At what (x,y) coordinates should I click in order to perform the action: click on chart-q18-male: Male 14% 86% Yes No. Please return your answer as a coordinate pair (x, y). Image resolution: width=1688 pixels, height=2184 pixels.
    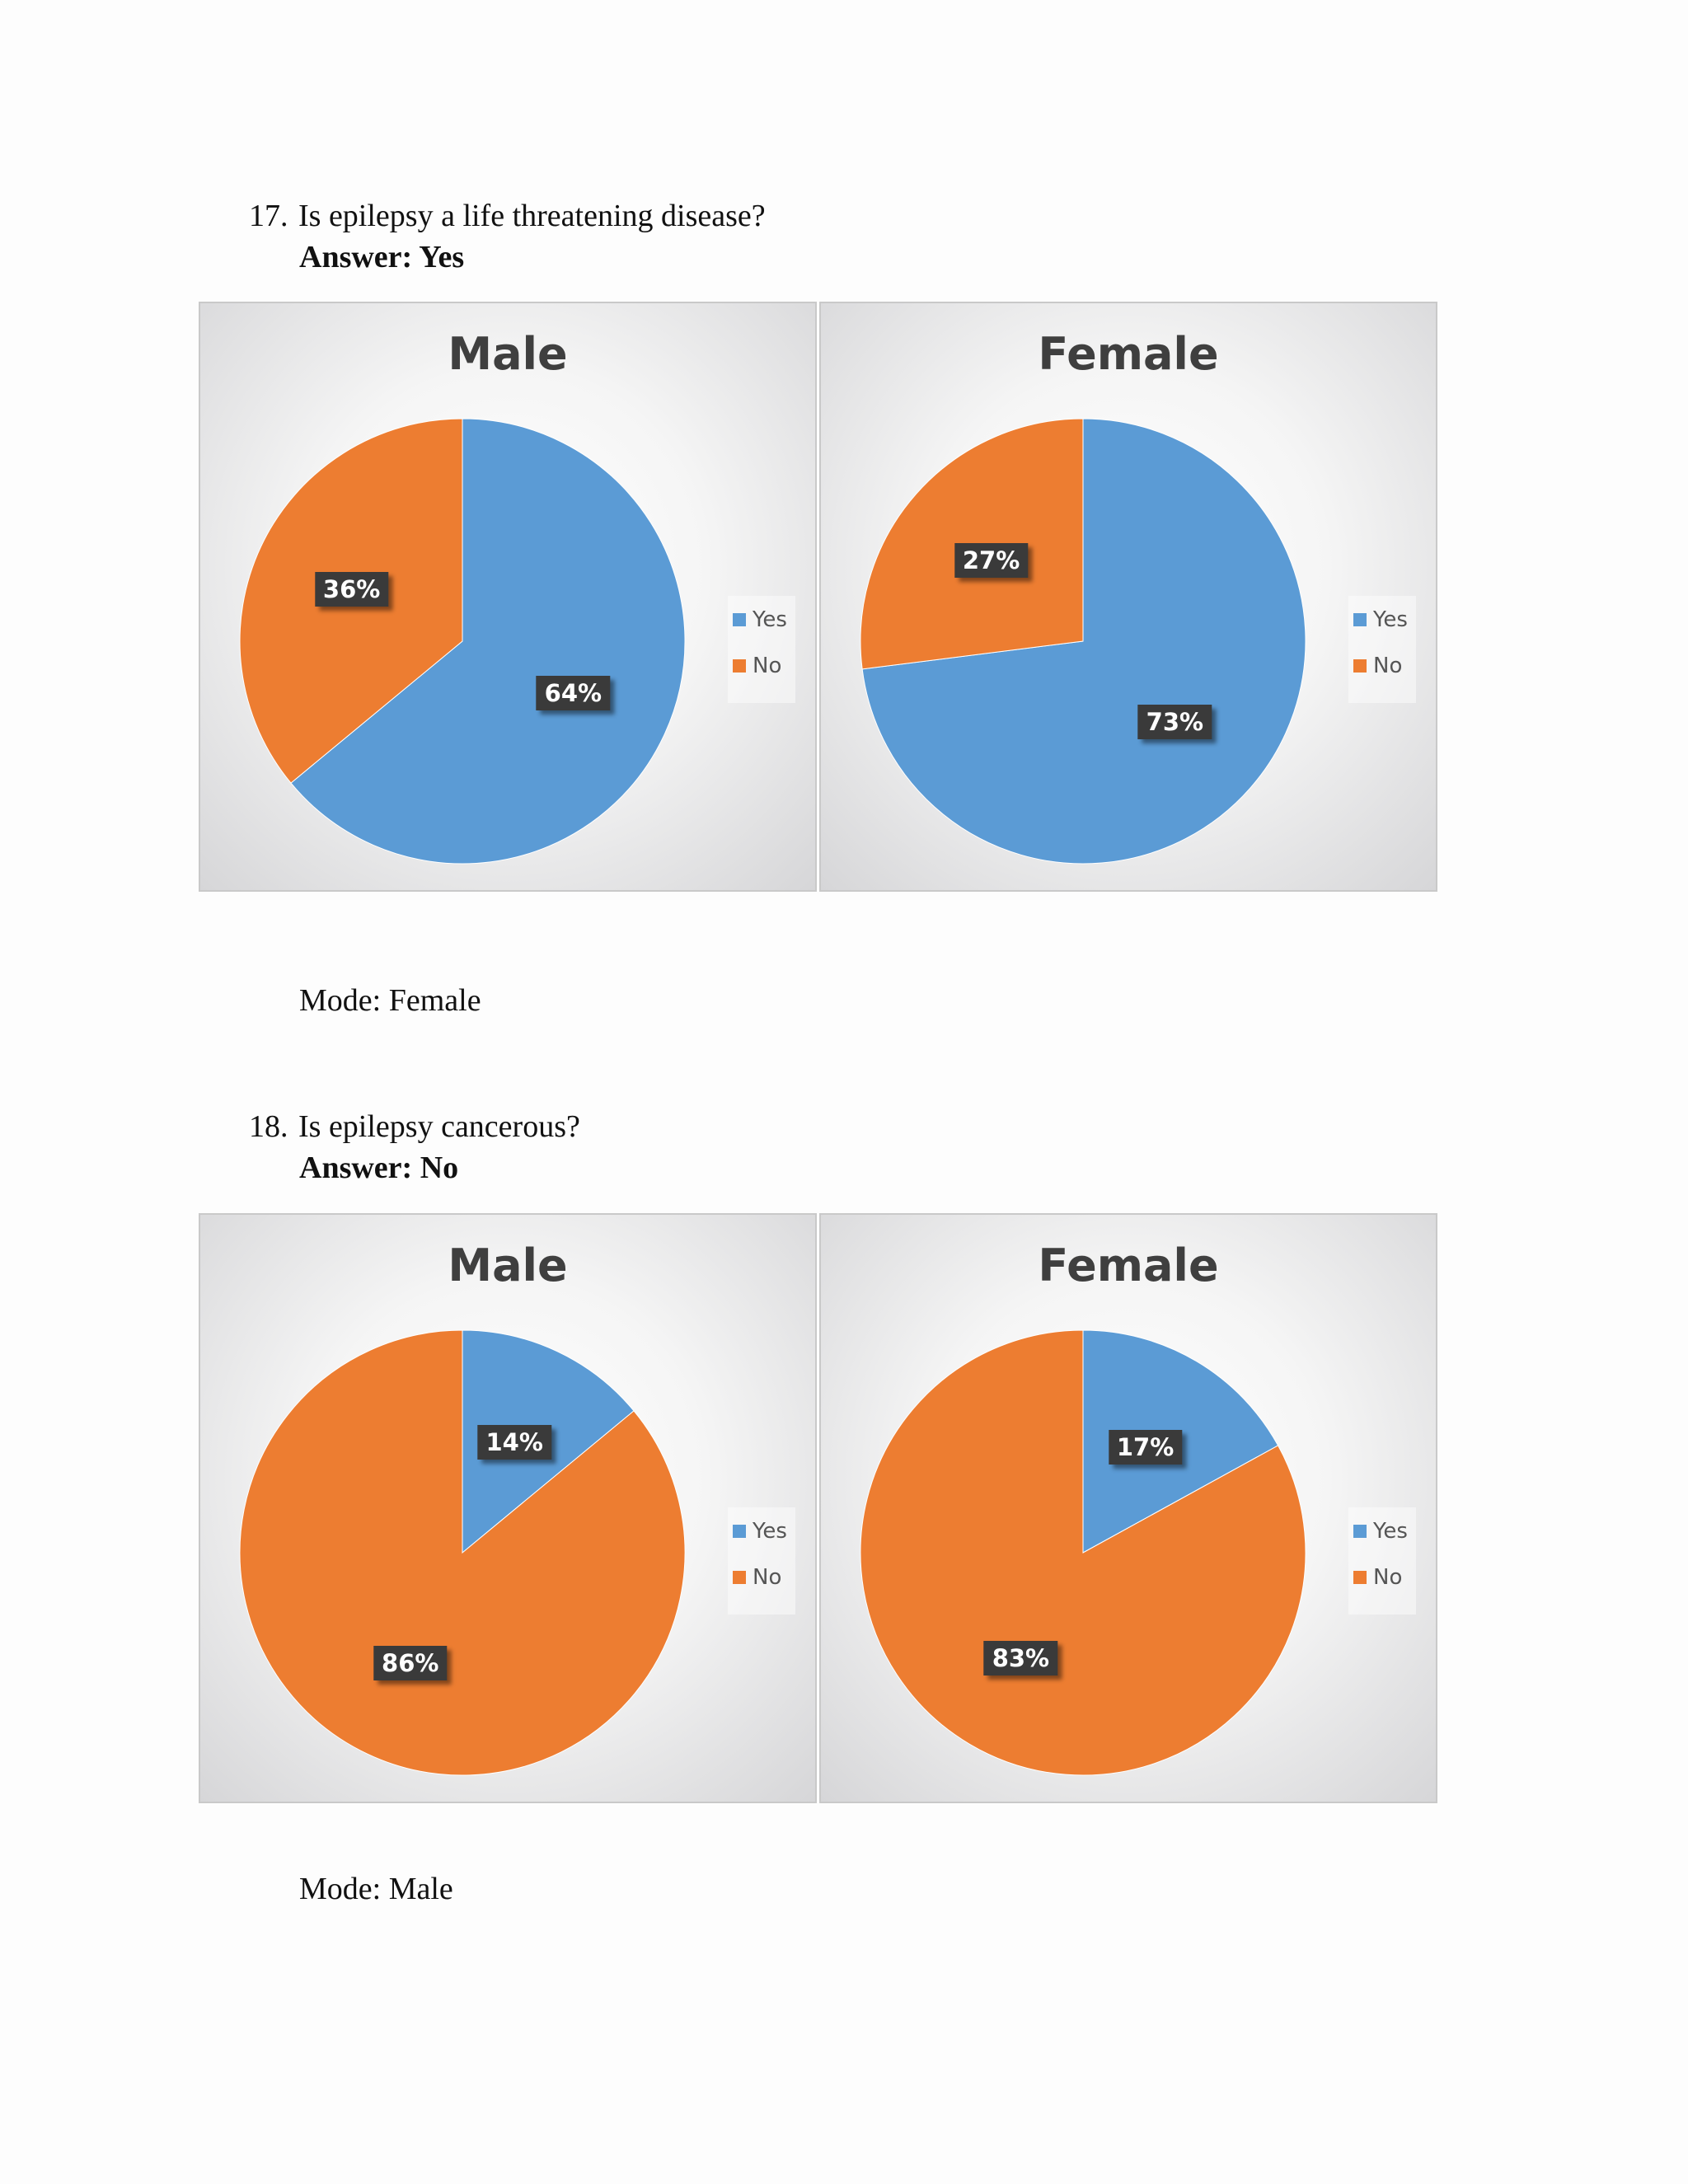
    Looking at the image, I should click on (508, 1508).